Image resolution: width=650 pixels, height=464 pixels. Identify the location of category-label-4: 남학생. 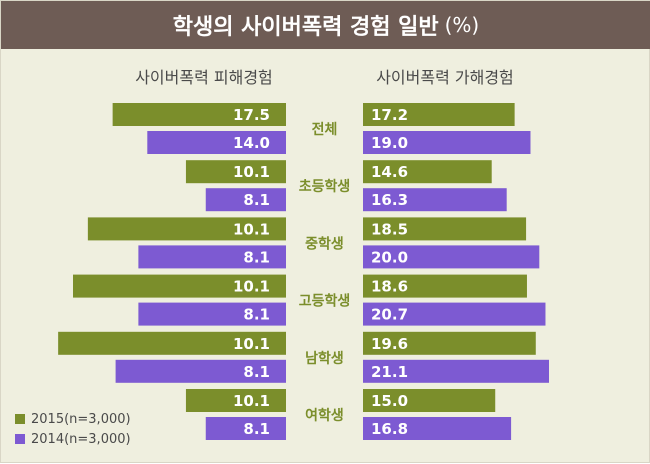
(324, 358).